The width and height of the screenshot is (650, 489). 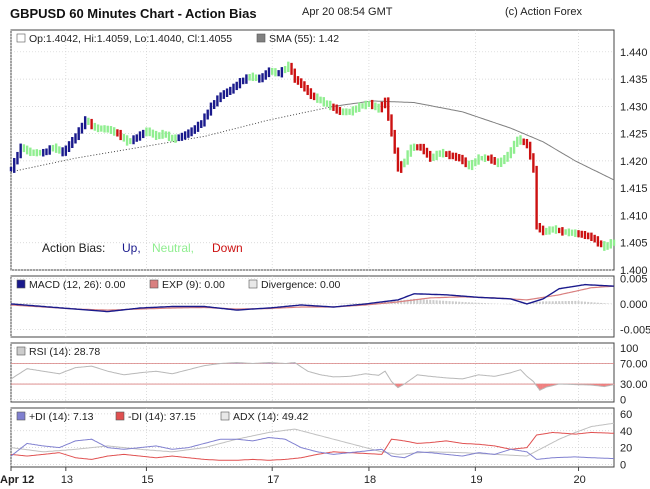 I want to click on macd-legend-macd: MACD (12, 26): 0.00, so click(x=77, y=285).